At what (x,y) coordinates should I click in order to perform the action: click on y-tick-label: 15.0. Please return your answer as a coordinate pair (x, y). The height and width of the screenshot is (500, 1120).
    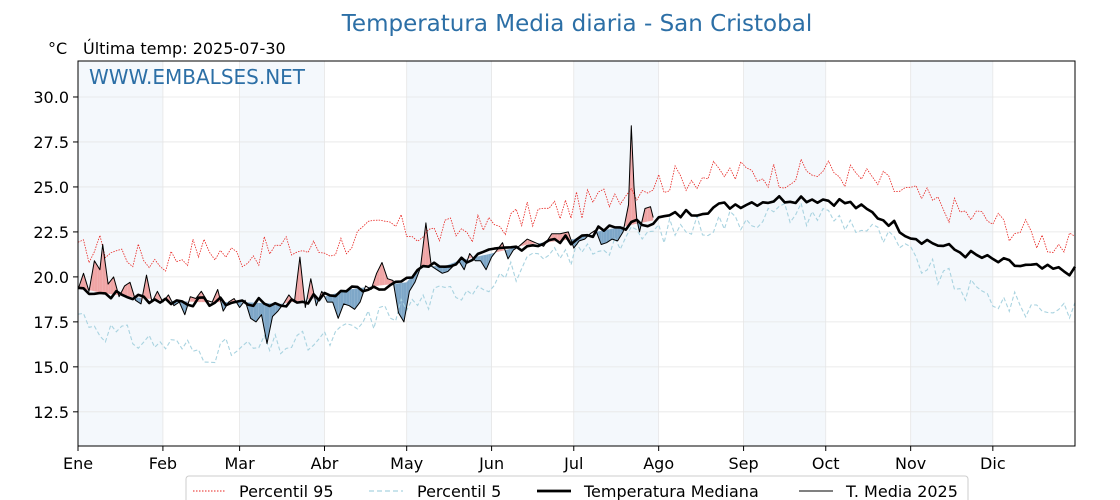
    Looking at the image, I should click on (51, 367).